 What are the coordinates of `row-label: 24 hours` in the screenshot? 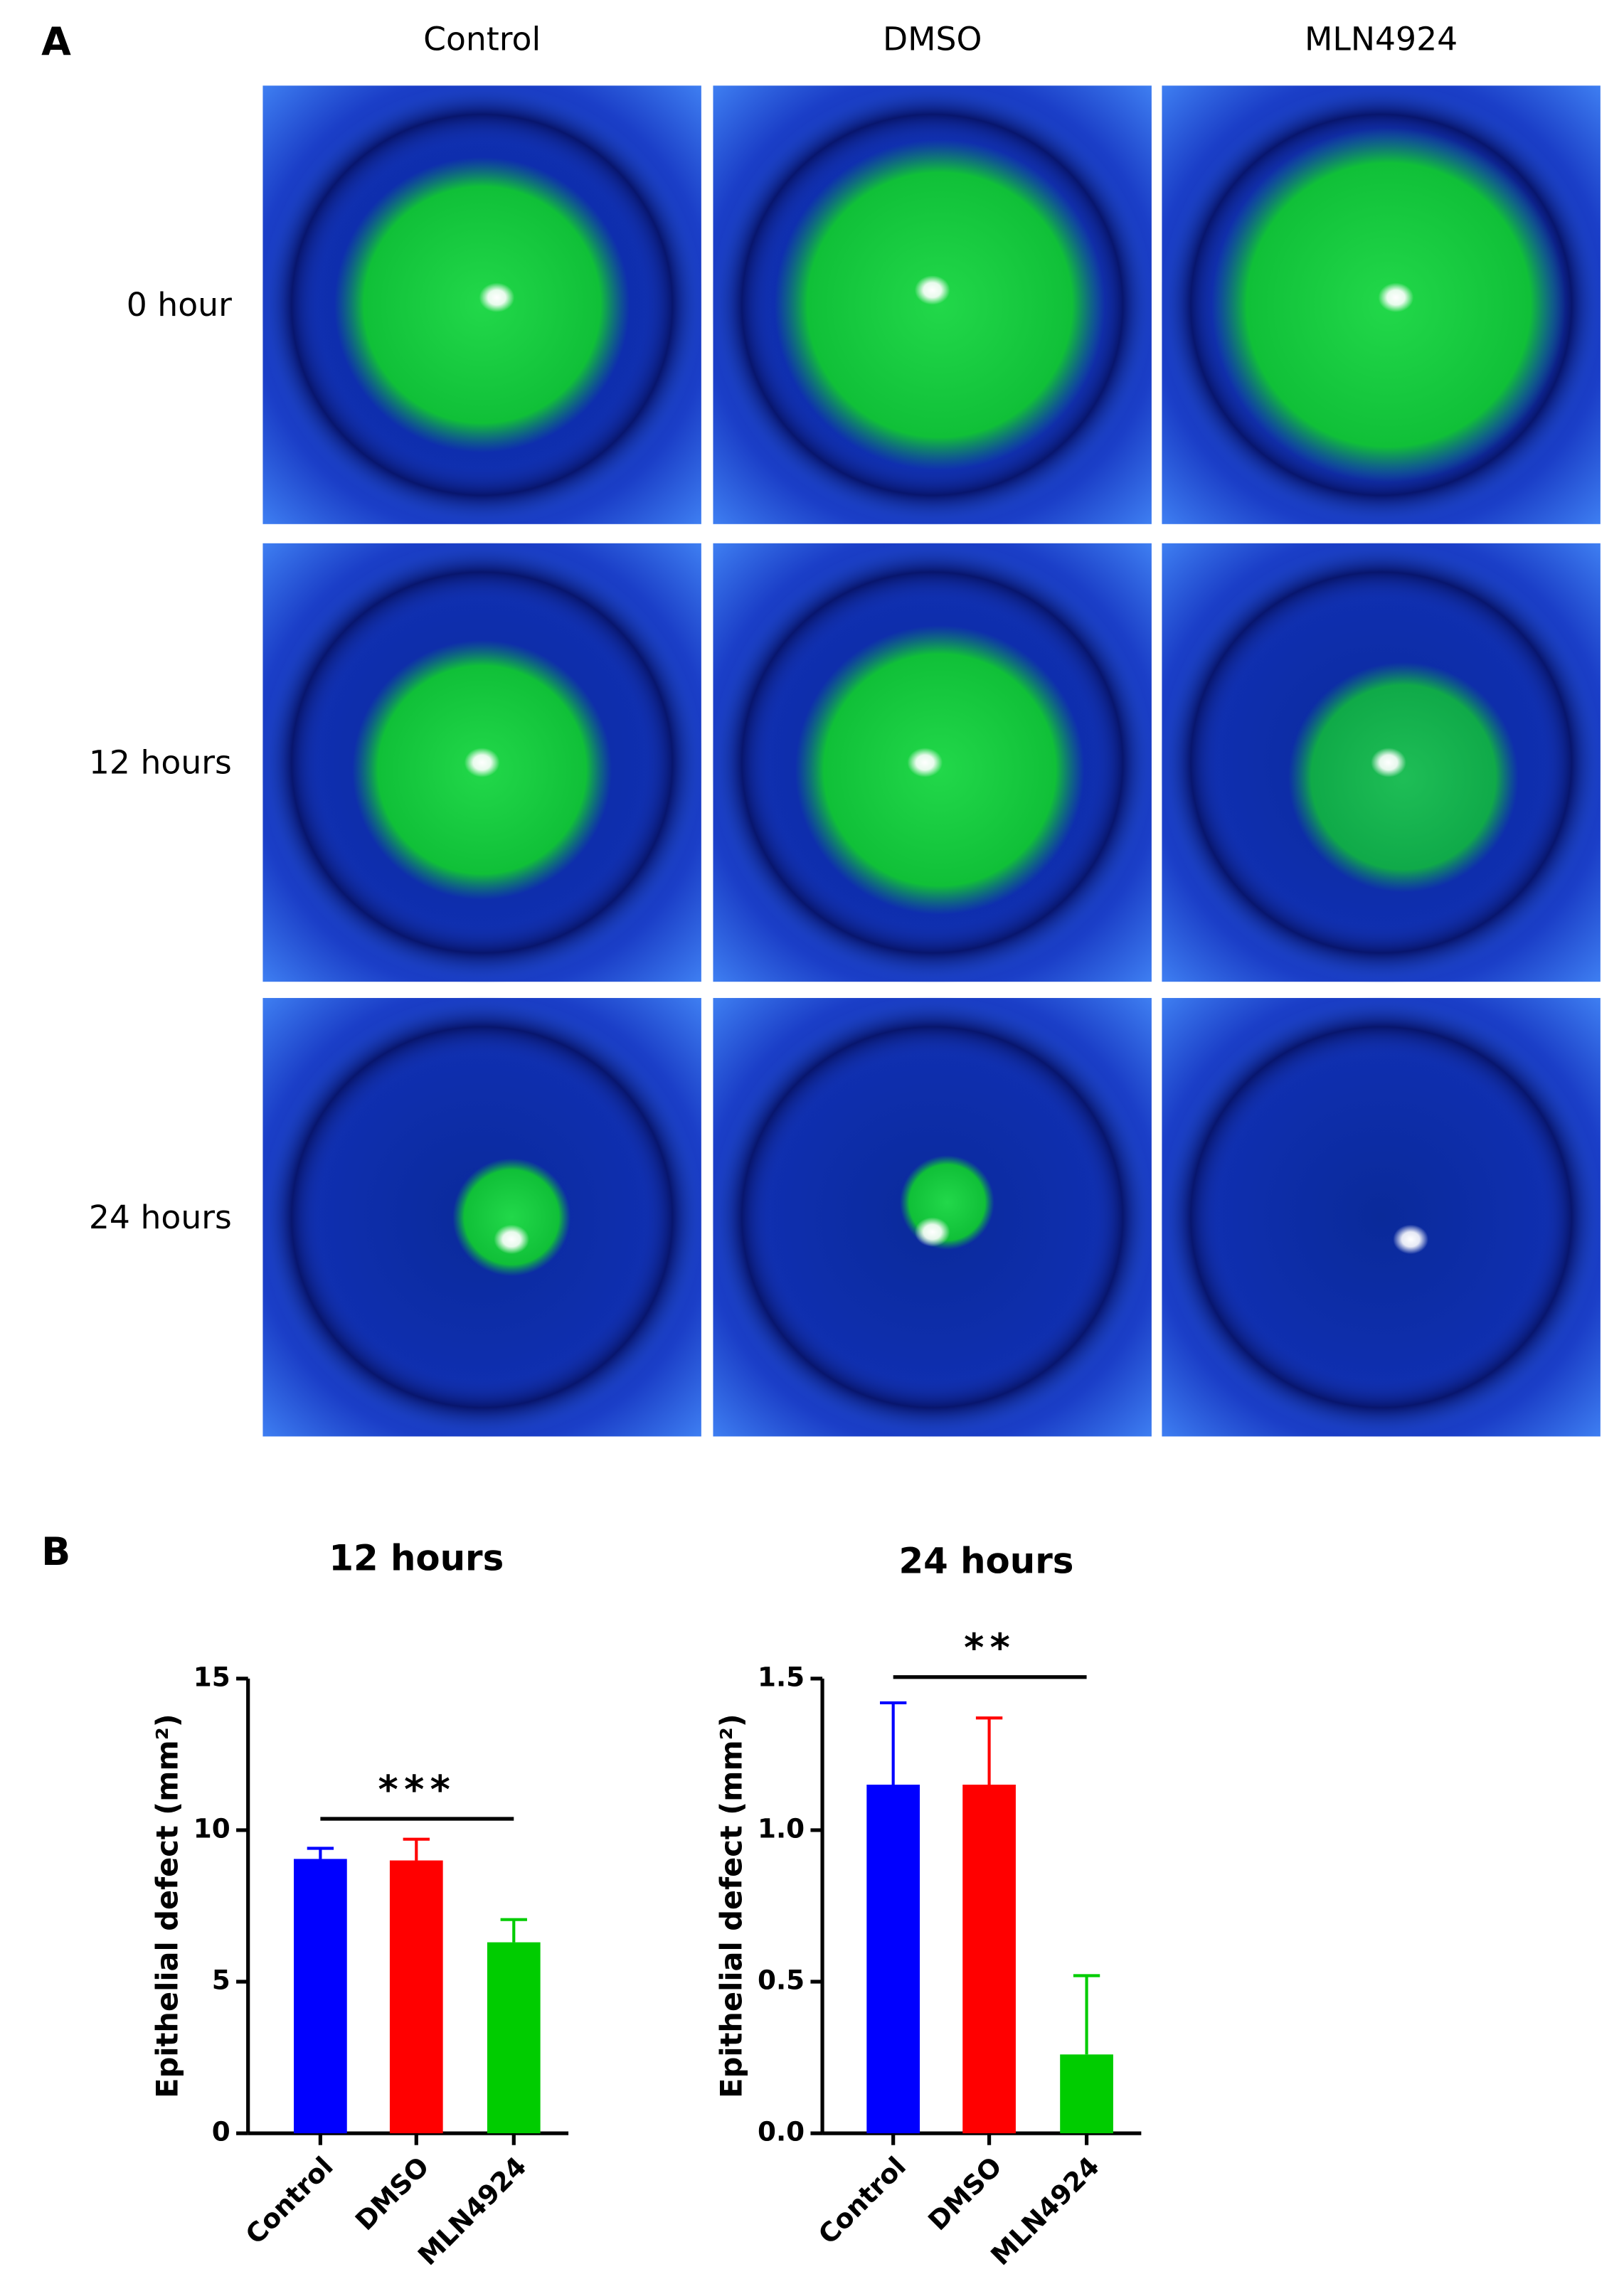 It's located at (160, 1217).